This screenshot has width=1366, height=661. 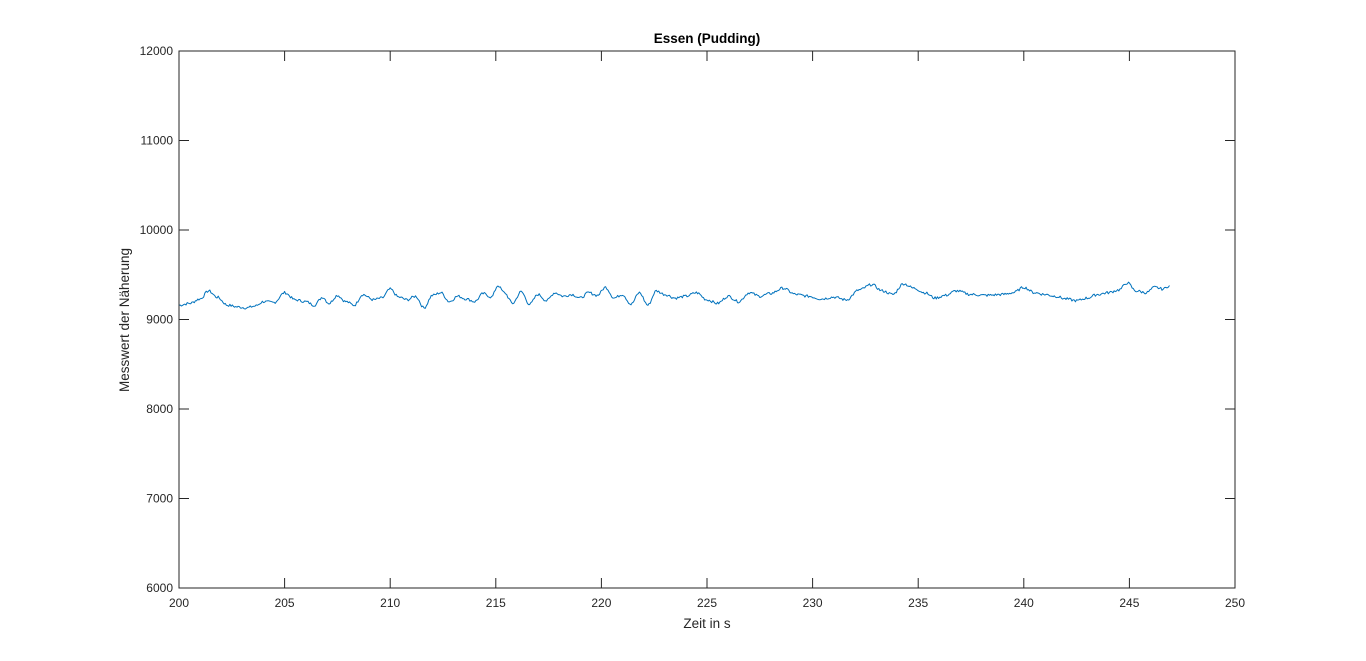 What do you see at coordinates (1235, 603) in the screenshot?
I see `x-tick-label: 250` at bounding box center [1235, 603].